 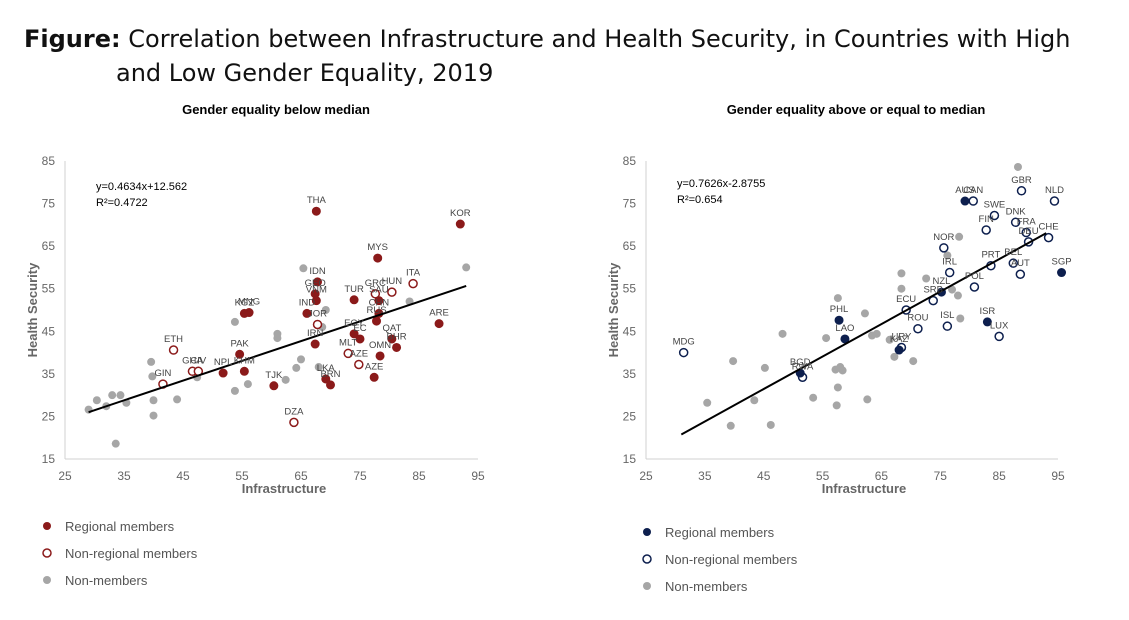 What do you see at coordinates (1054, 190) in the screenshot?
I see `chart2-point-label-nld: NLD` at bounding box center [1054, 190].